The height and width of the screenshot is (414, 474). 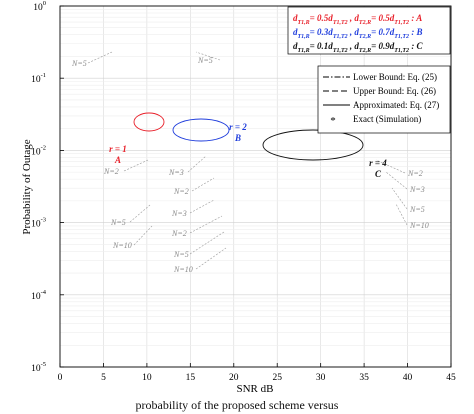 What do you see at coordinates (395, 77) in the screenshot?
I see `legend-label-lower: Lower Bound: Eq. (25)` at bounding box center [395, 77].